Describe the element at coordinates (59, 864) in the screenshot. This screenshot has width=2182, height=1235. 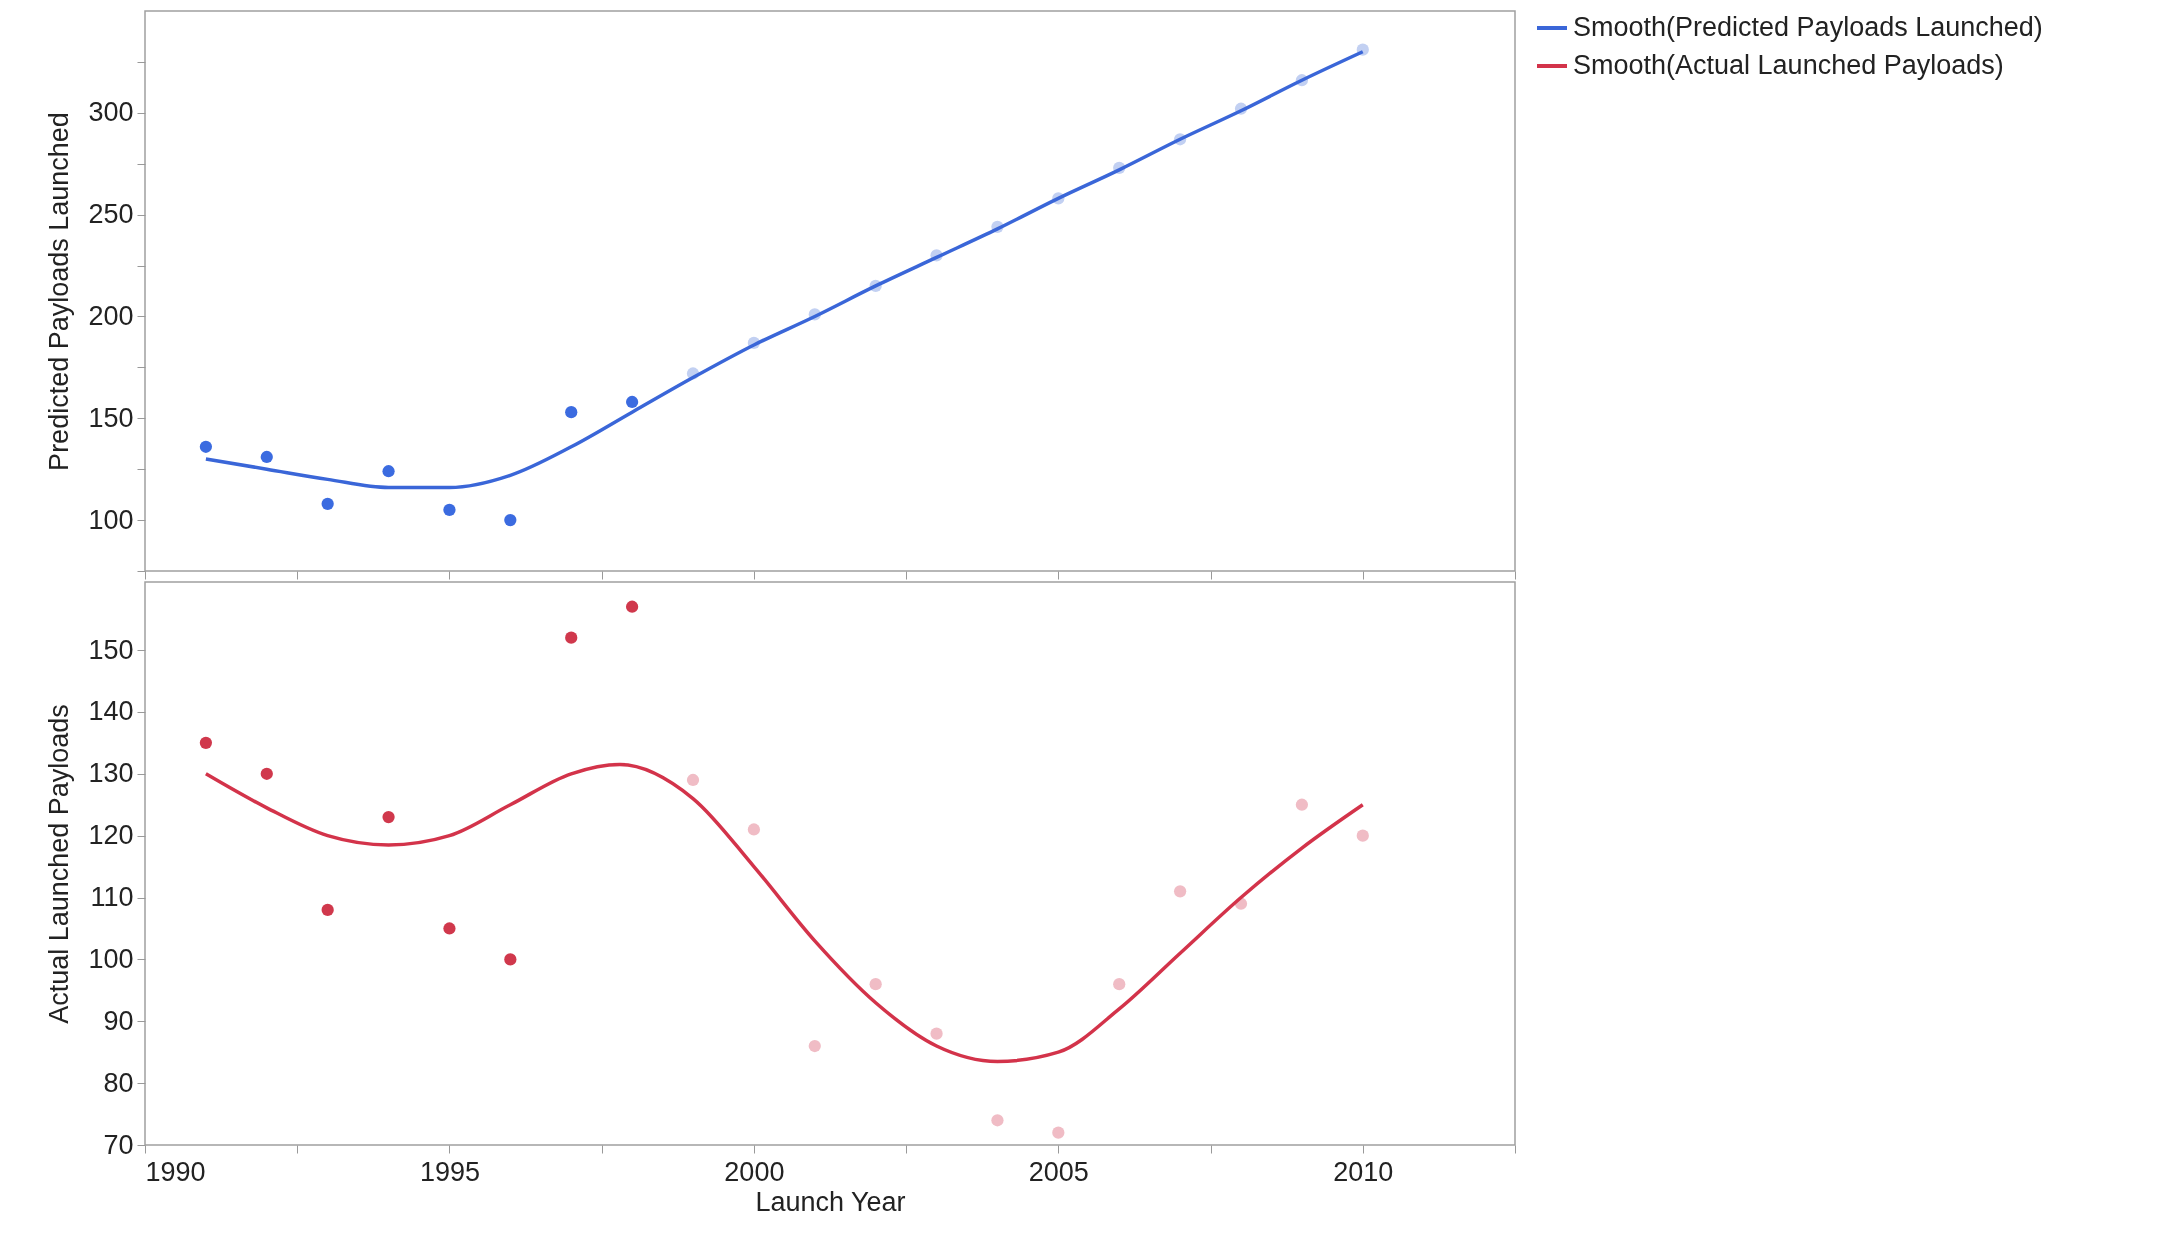
I see `y-axis-title: Actual Launched Payloads` at that location.